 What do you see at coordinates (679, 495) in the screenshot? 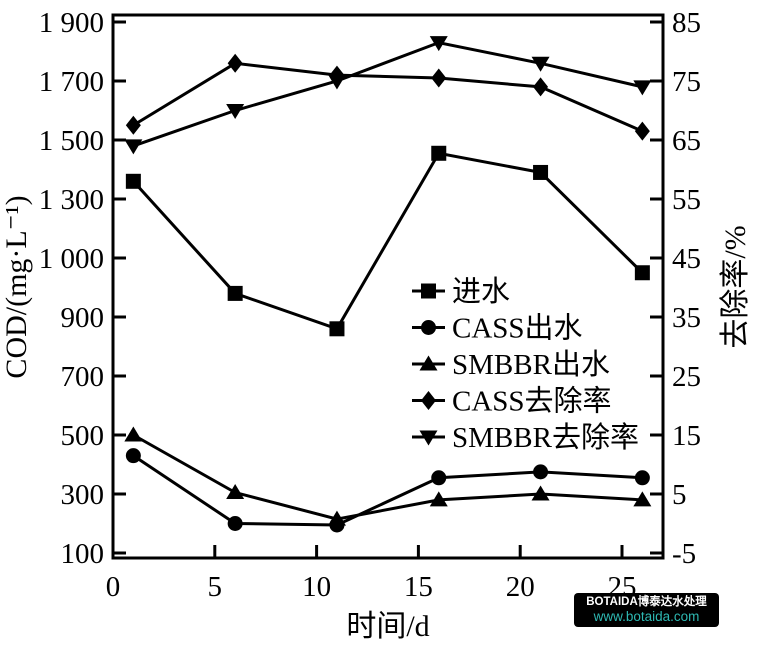
I see `right-tick-label: 5` at bounding box center [679, 495].